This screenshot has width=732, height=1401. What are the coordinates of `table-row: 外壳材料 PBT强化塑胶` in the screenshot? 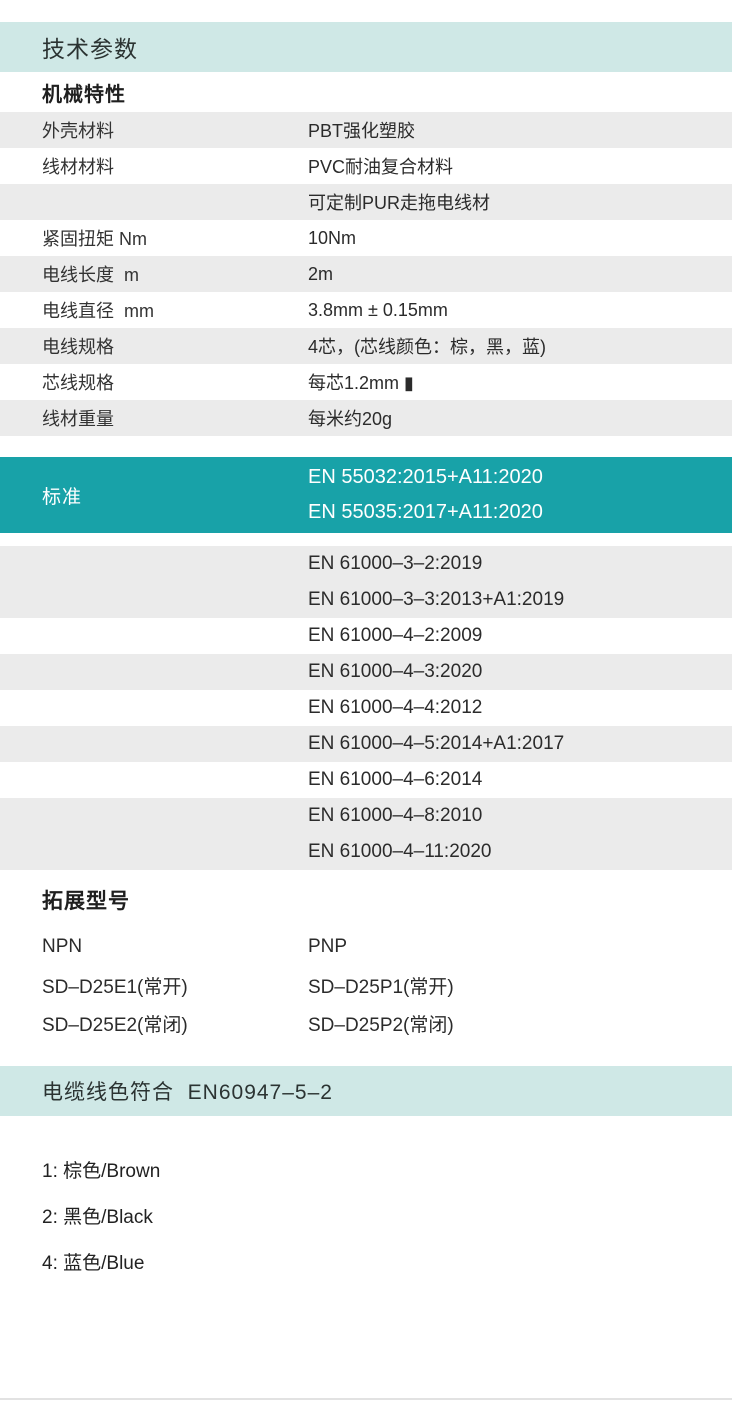 It's located at (366, 130).